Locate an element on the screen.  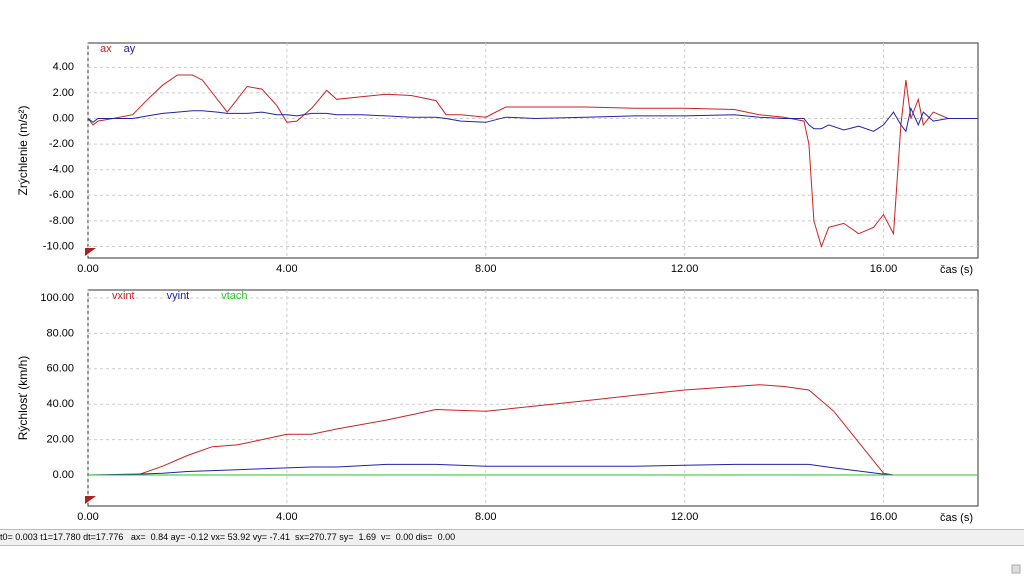
y-tick-label: -8.00 is located at coordinates (61, 221).